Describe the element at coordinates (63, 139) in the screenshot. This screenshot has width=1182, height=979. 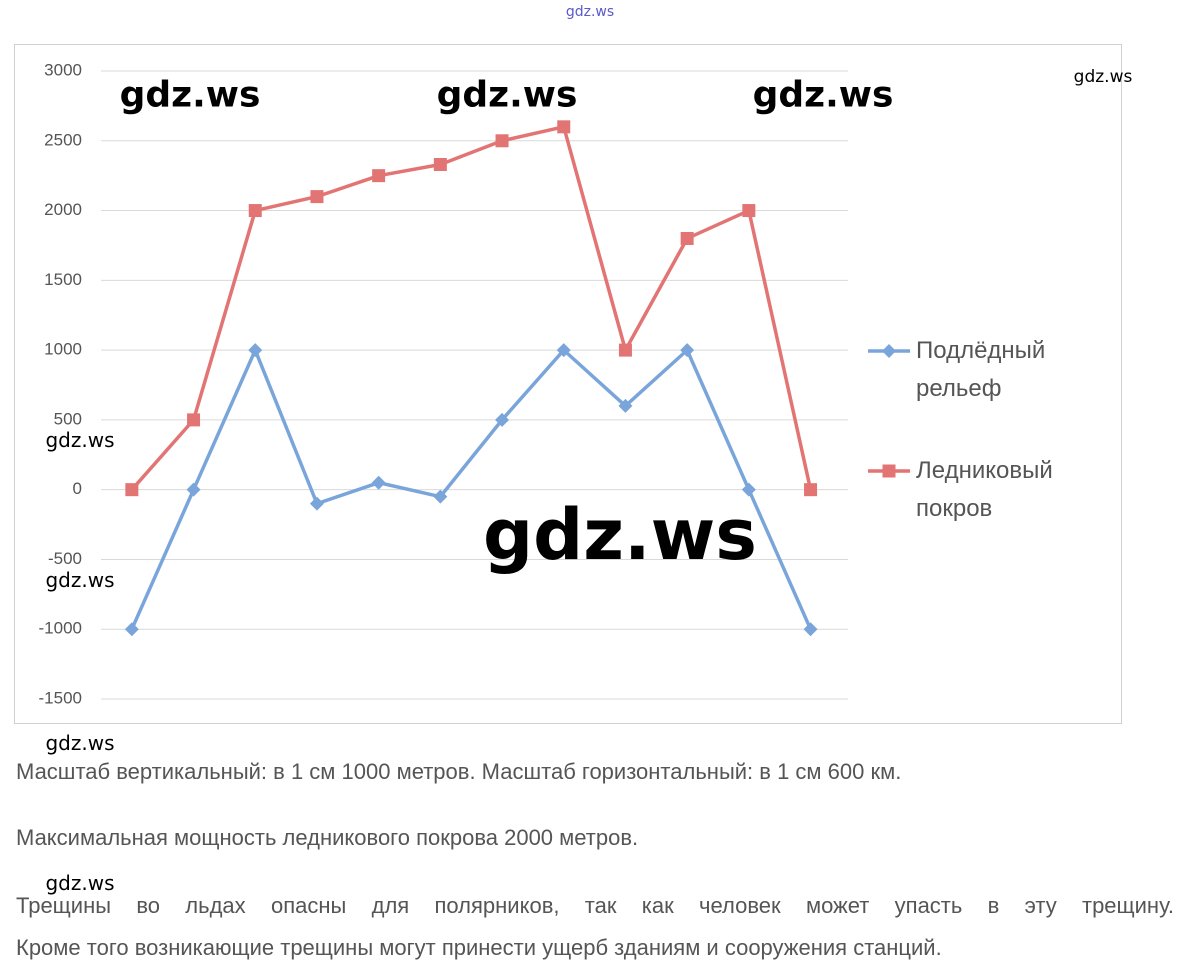
I see `y-tick-label: 2500` at that location.